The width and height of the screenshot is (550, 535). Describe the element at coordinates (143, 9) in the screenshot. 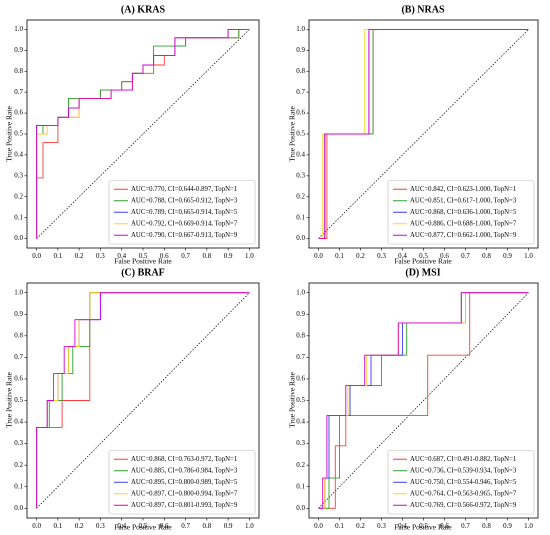

I see `panel-title: (A) KRAS` at that location.